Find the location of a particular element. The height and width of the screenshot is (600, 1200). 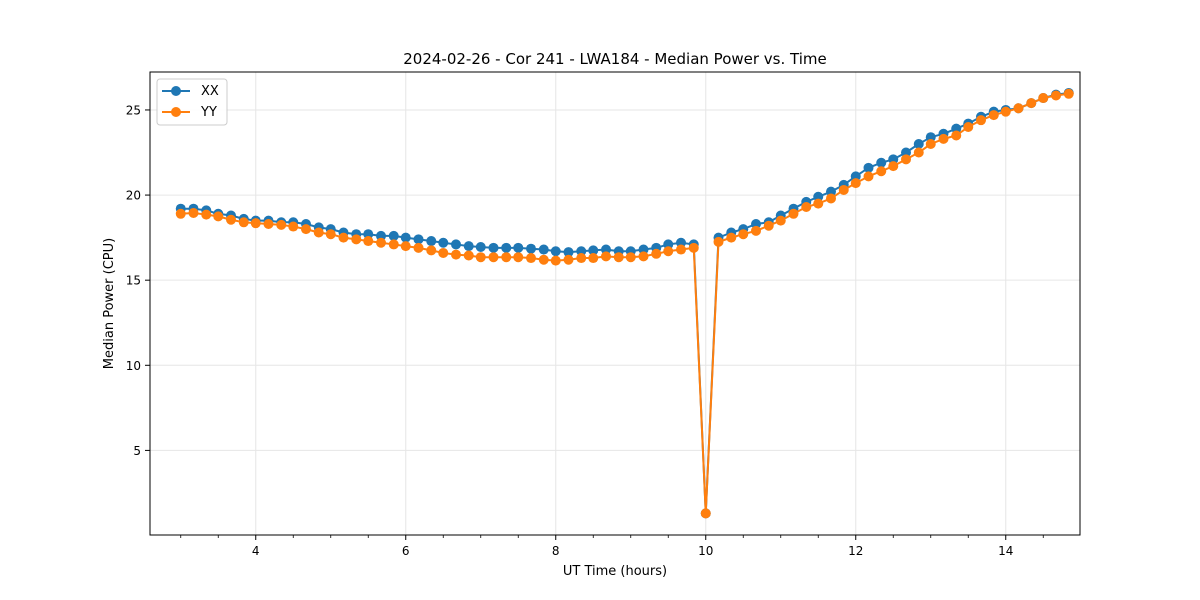

y-axis-label: Median Power (CPU) is located at coordinates (109, 303).